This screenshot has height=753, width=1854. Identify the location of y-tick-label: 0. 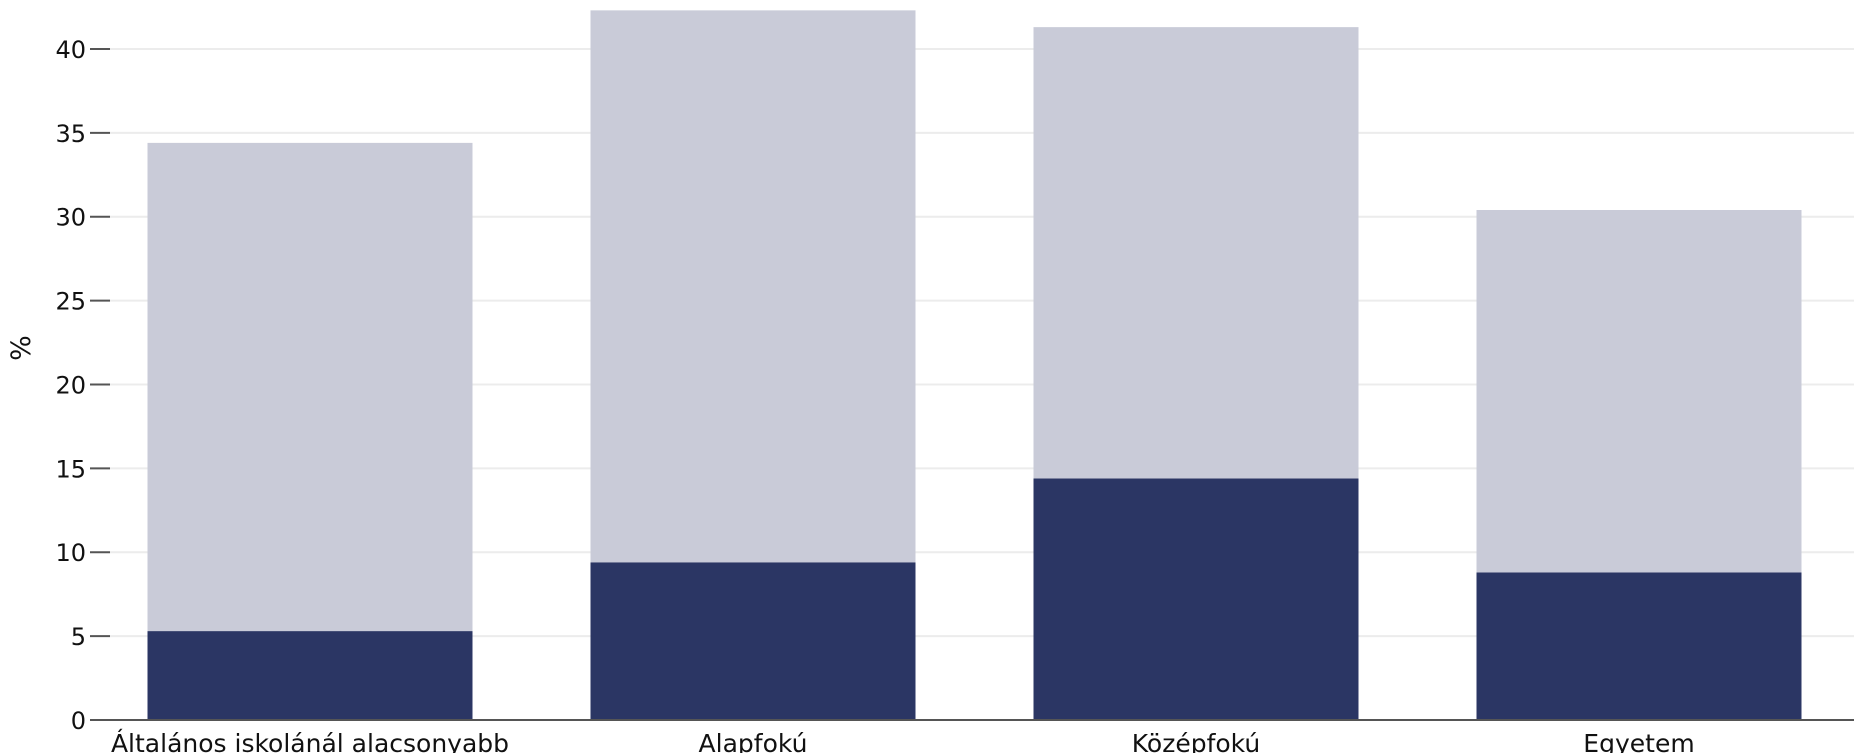
(78, 721).